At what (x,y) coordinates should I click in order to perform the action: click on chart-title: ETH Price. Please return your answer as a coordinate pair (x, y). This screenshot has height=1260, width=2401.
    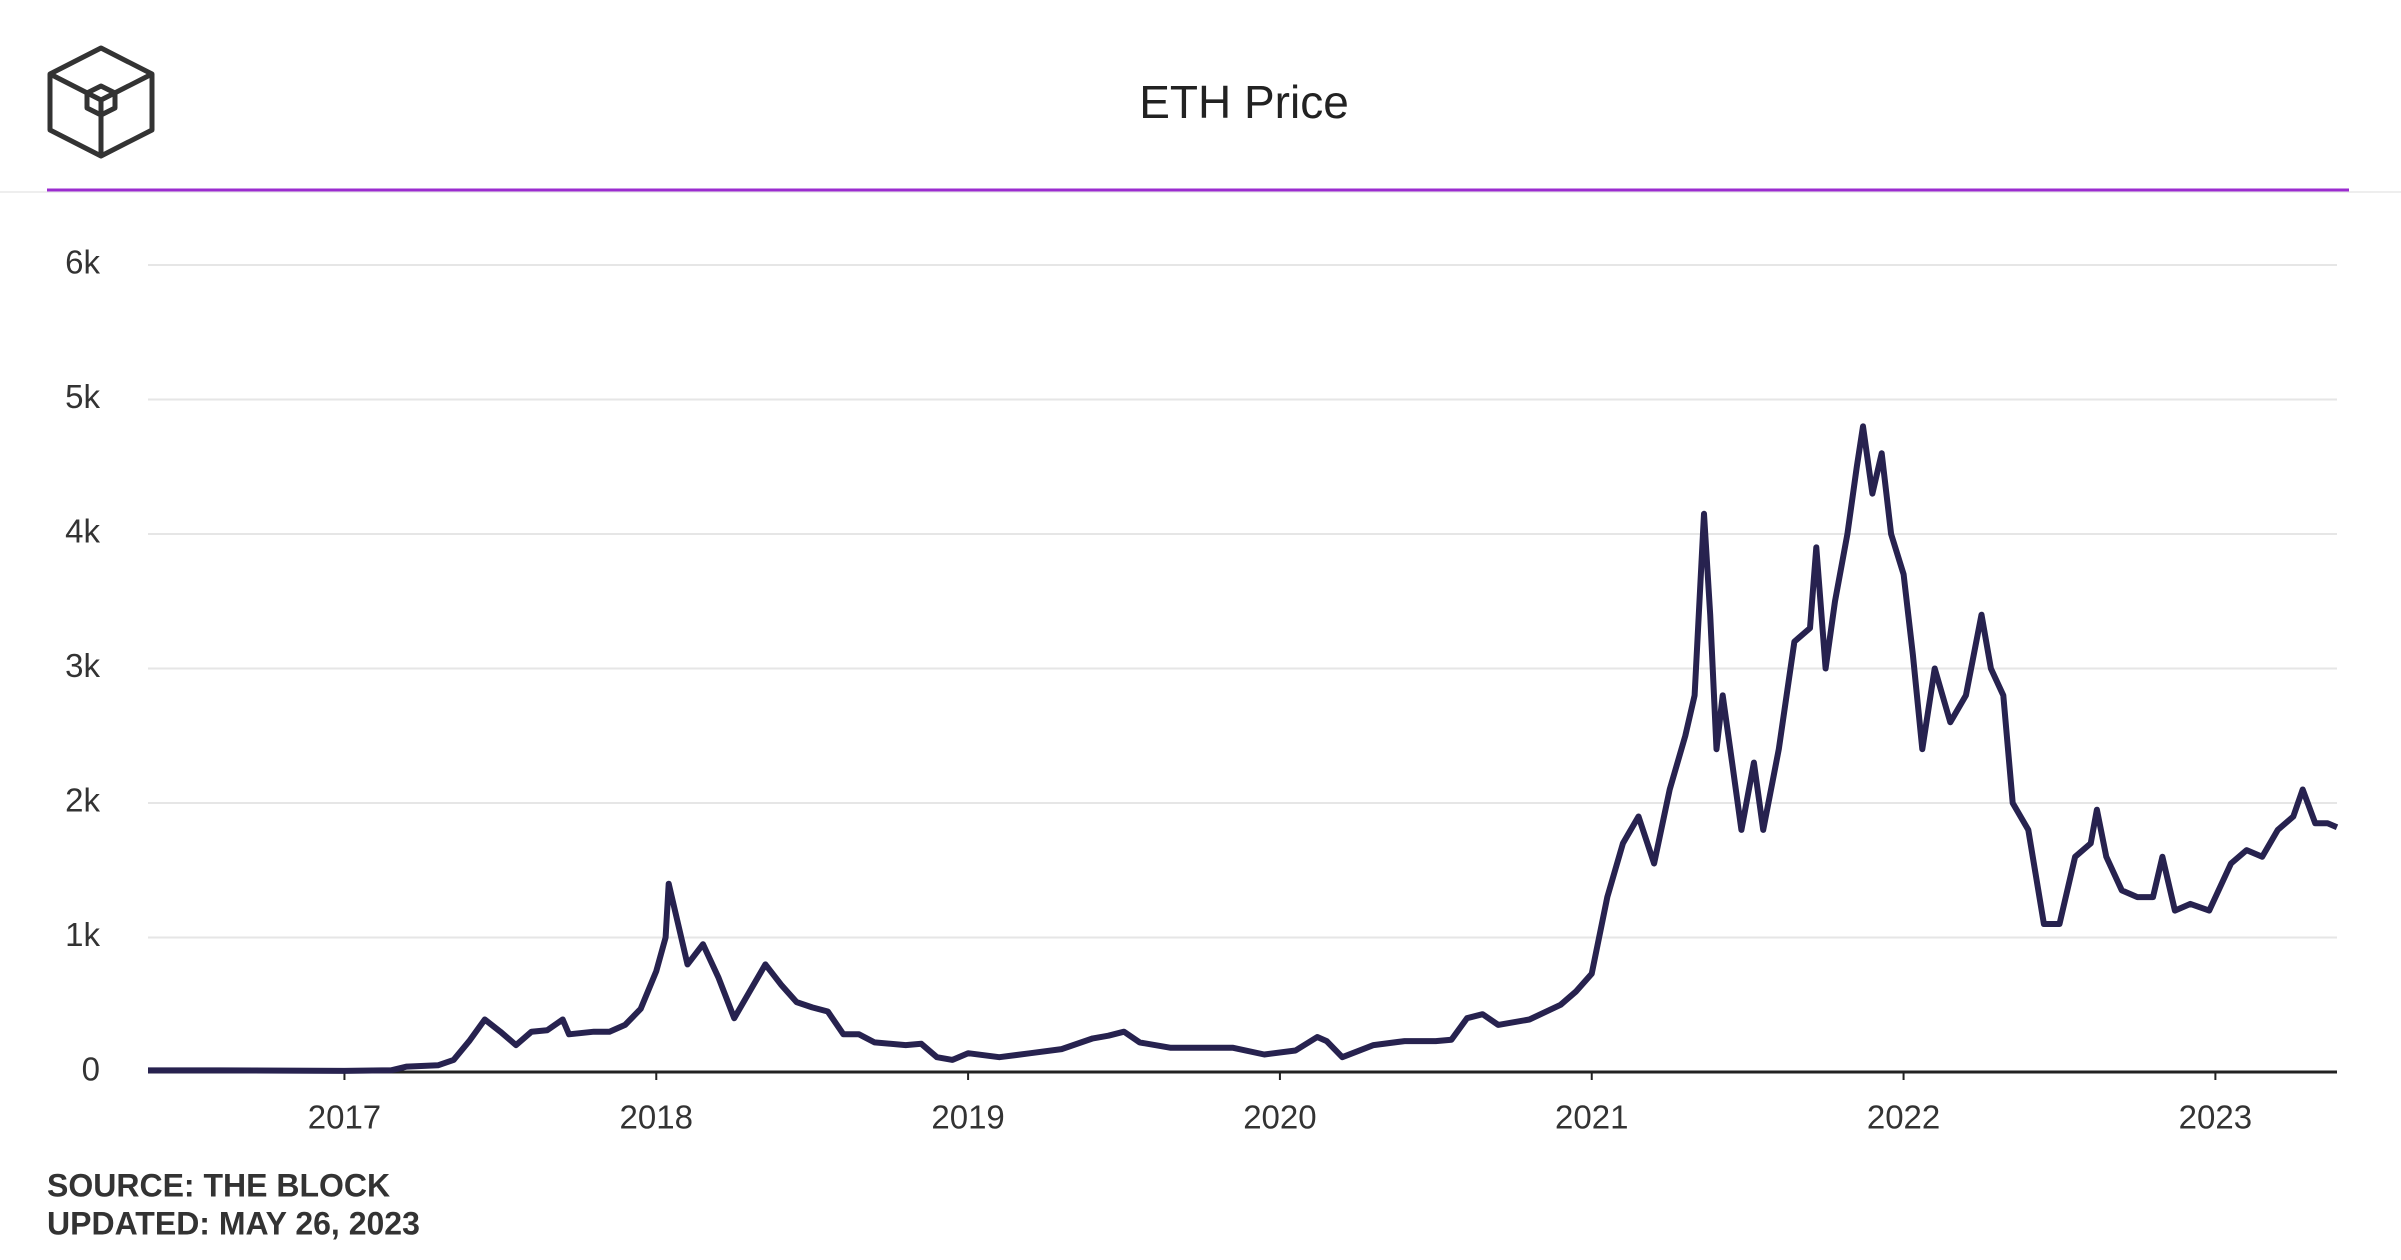
    Looking at the image, I should click on (1244, 102).